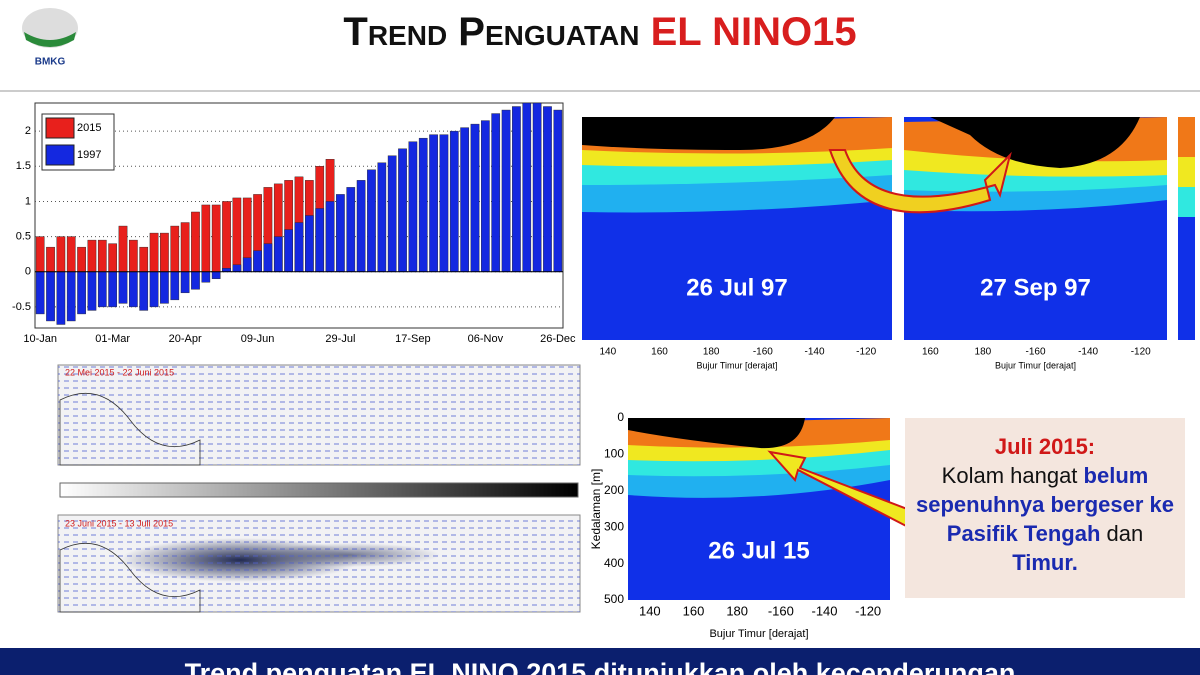 This screenshot has height=675, width=1200. I want to click on x-tick-label: 26-Dec, so click(558, 339).